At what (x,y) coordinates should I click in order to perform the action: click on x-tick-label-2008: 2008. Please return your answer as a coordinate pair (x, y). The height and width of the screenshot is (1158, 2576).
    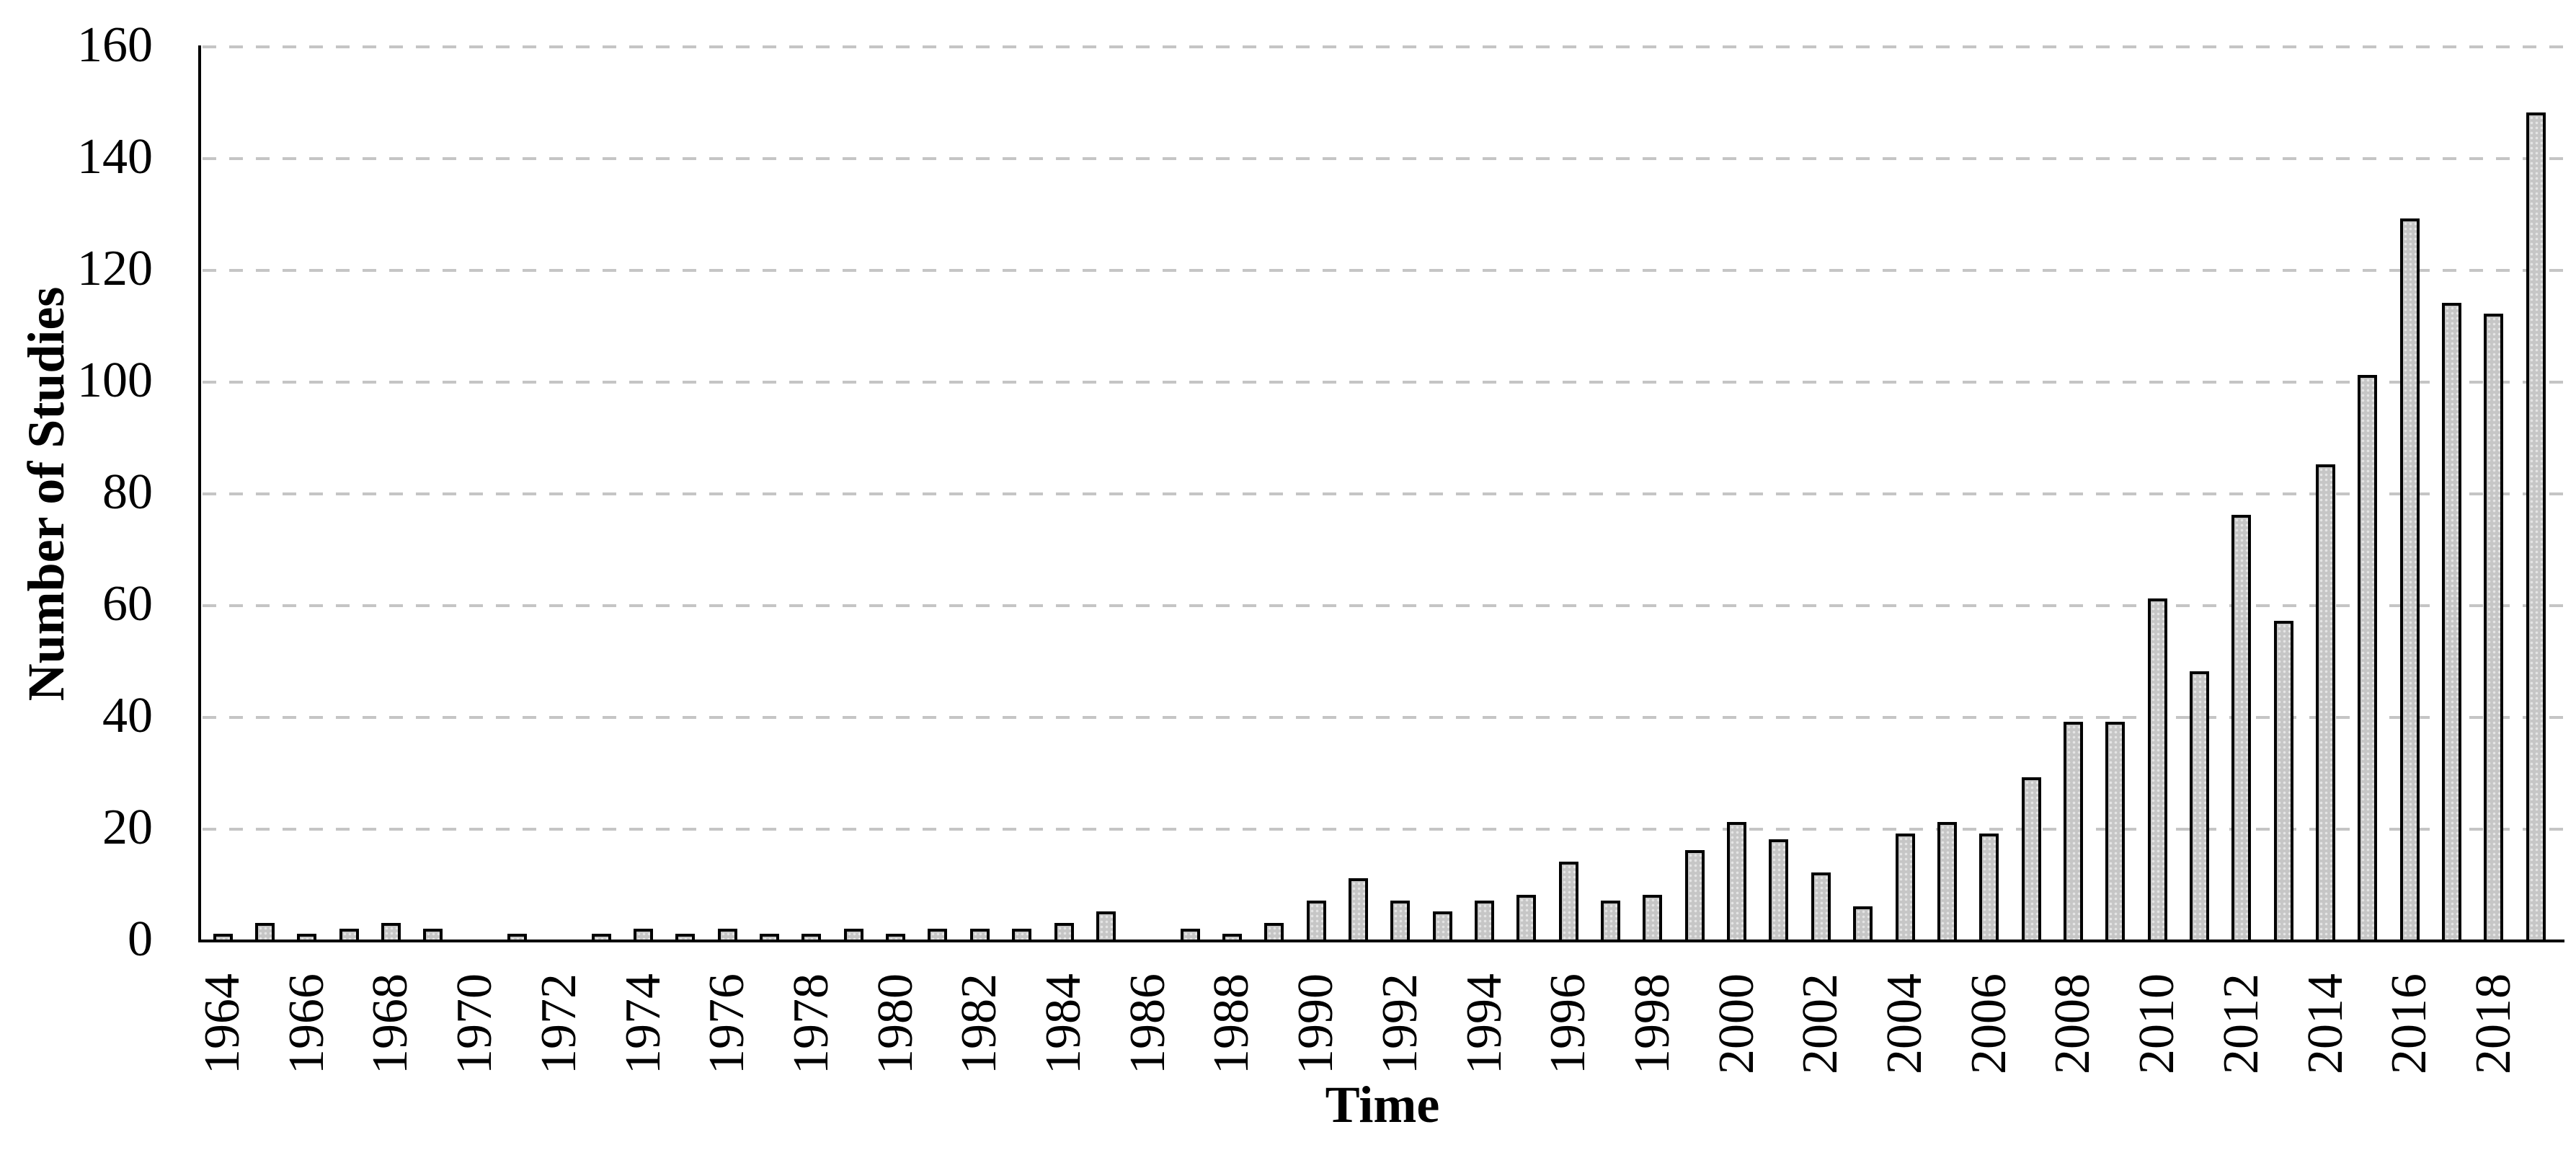
    Looking at the image, I should click on (2073, 1023).